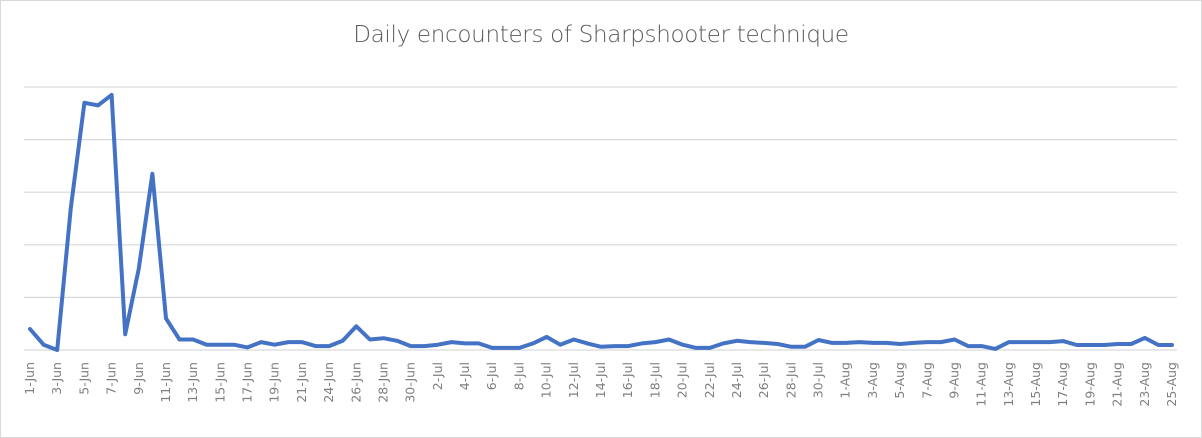  I want to click on x-tick-label: 11-Aug, so click(981, 384).